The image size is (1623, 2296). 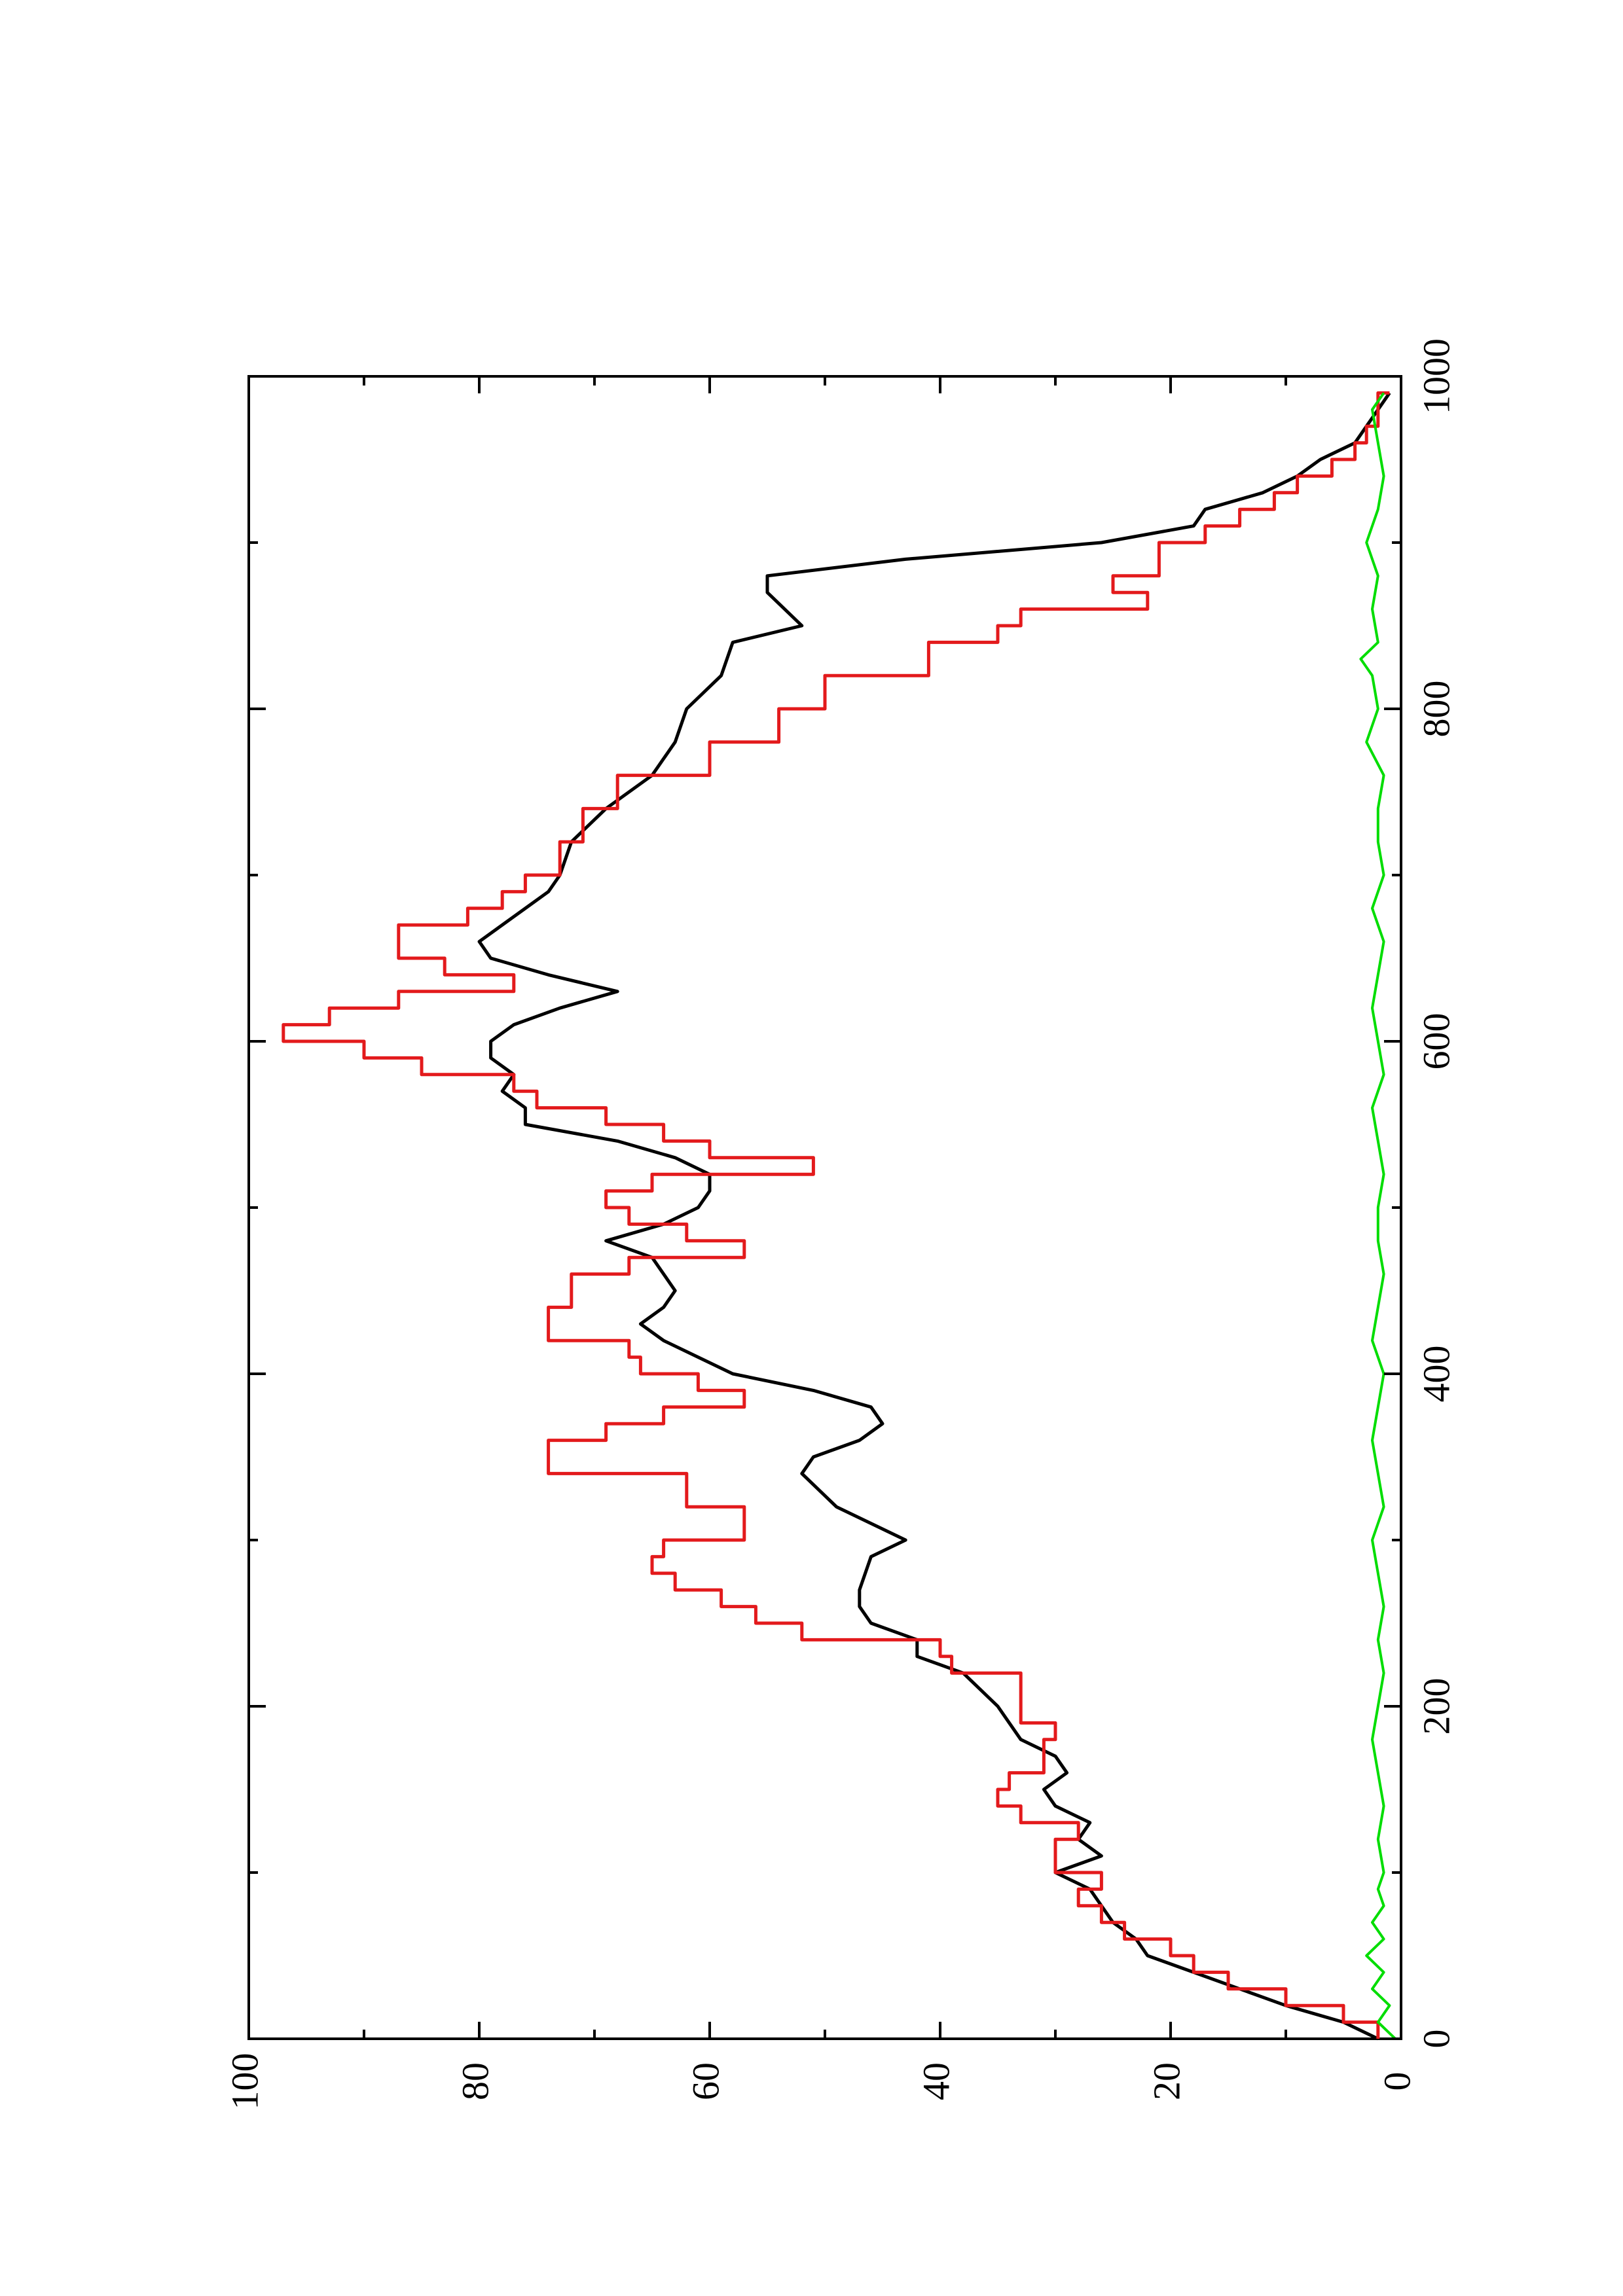 I want to click on x-tick-label: 1000, so click(x=1436, y=376).